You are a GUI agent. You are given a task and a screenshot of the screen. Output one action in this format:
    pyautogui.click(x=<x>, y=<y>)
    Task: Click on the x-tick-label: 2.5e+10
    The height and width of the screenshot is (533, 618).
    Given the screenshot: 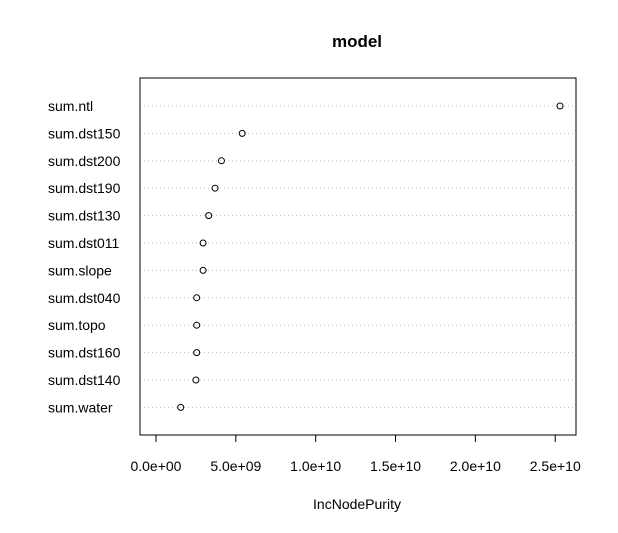 What is the action you would take?
    pyautogui.click(x=555, y=466)
    